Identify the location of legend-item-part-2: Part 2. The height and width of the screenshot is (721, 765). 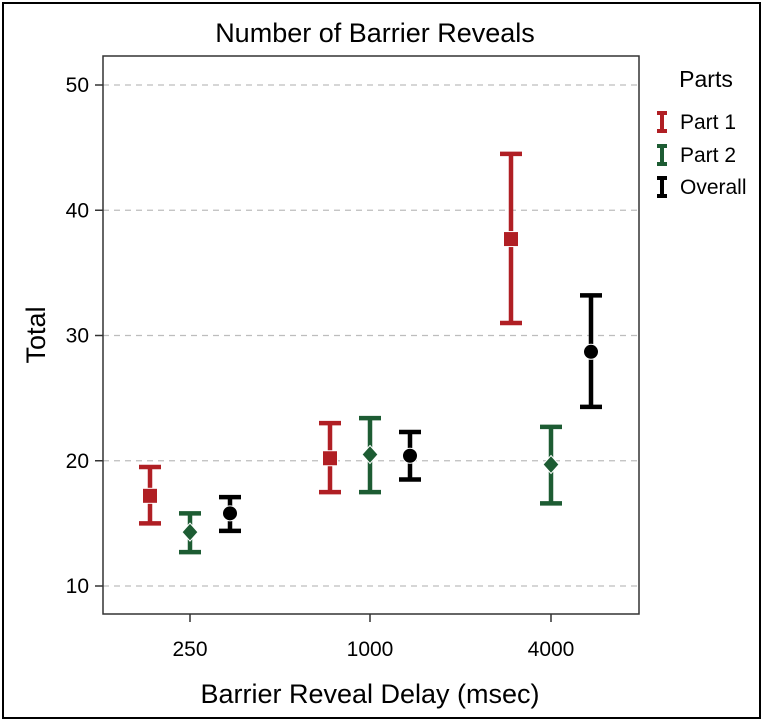
(696, 155).